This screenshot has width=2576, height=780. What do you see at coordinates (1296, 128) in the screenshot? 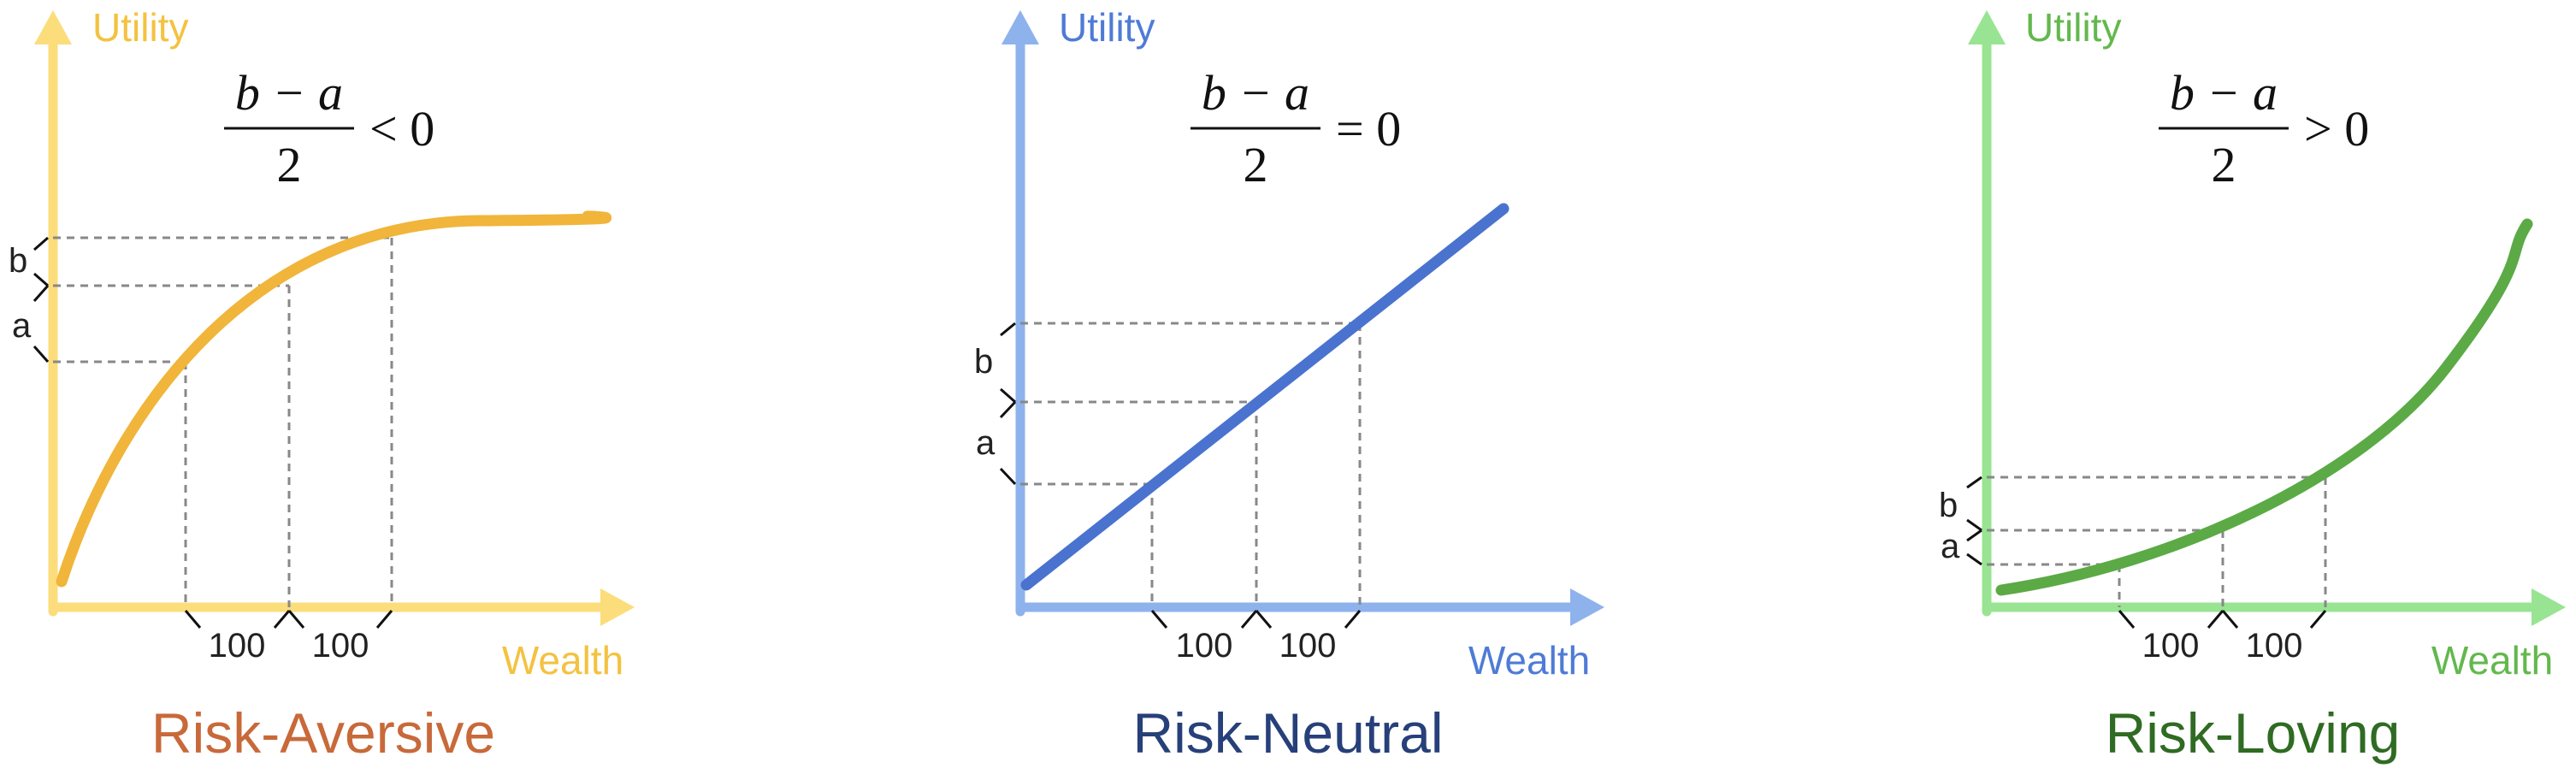
I see `formula: b − a 2 = 0` at bounding box center [1296, 128].